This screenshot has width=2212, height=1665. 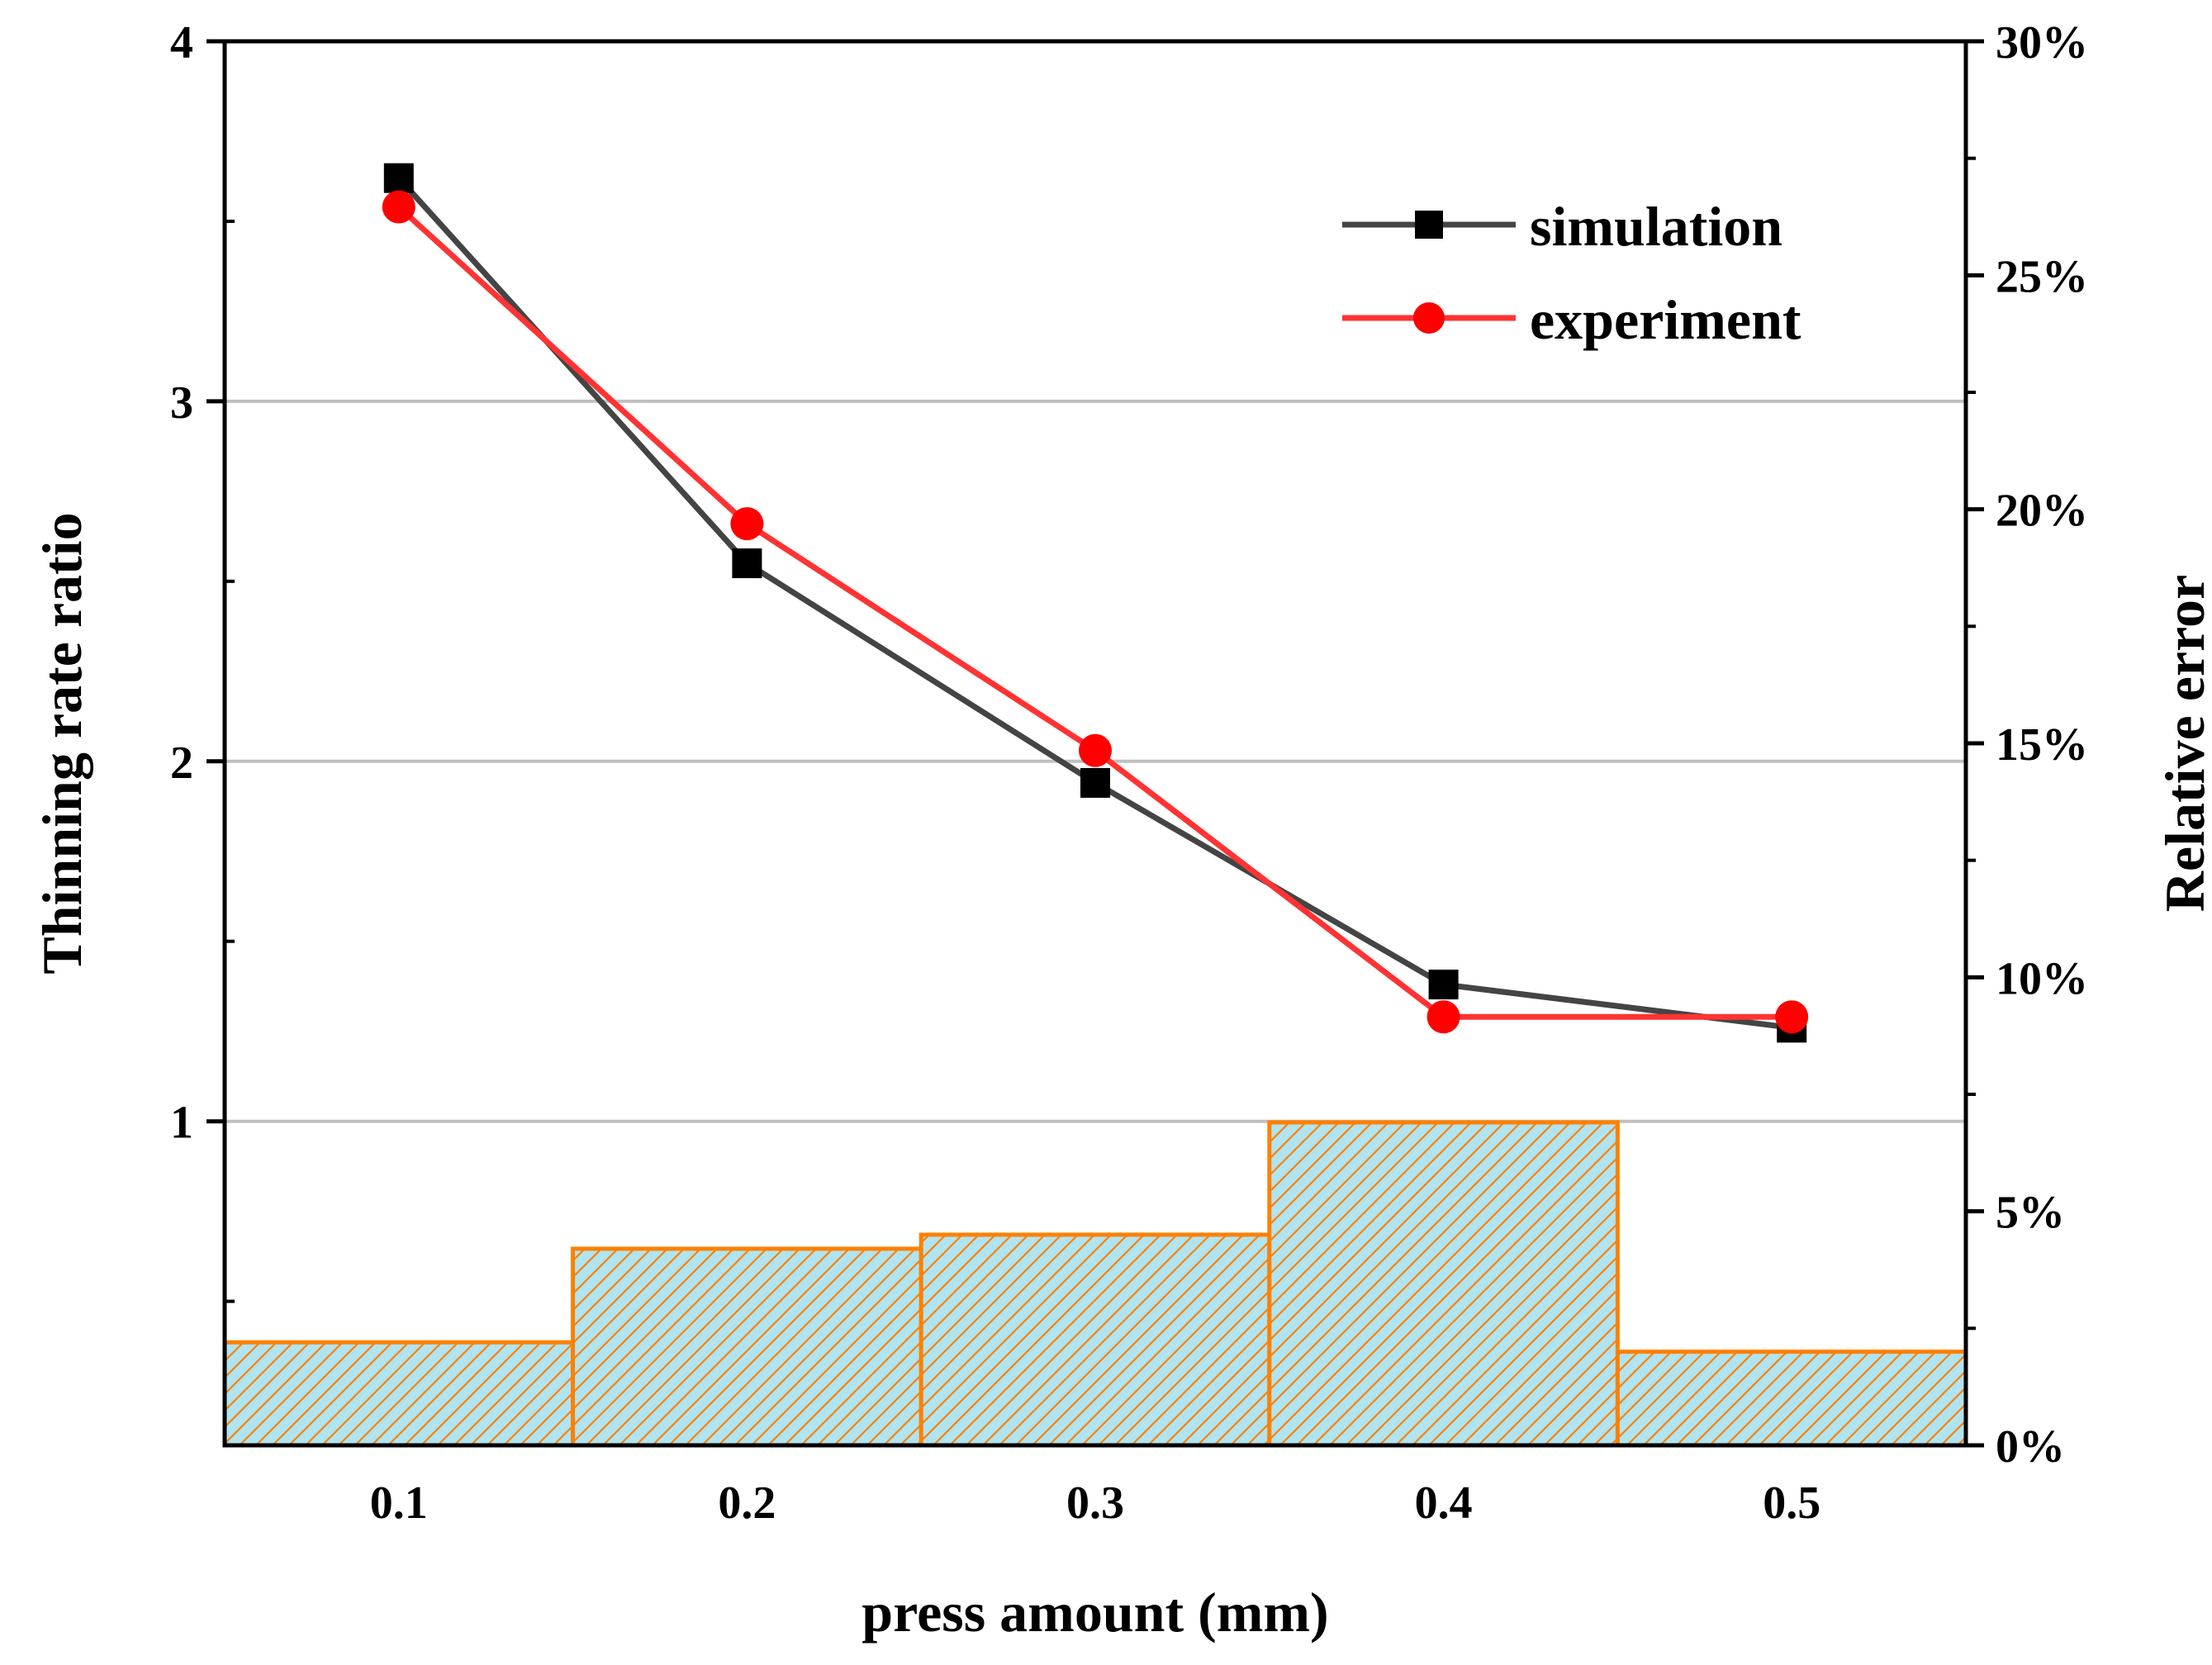 What do you see at coordinates (747, 1503) in the screenshot?
I see `x-tick-label-0.2: 0.2` at bounding box center [747, 1503].